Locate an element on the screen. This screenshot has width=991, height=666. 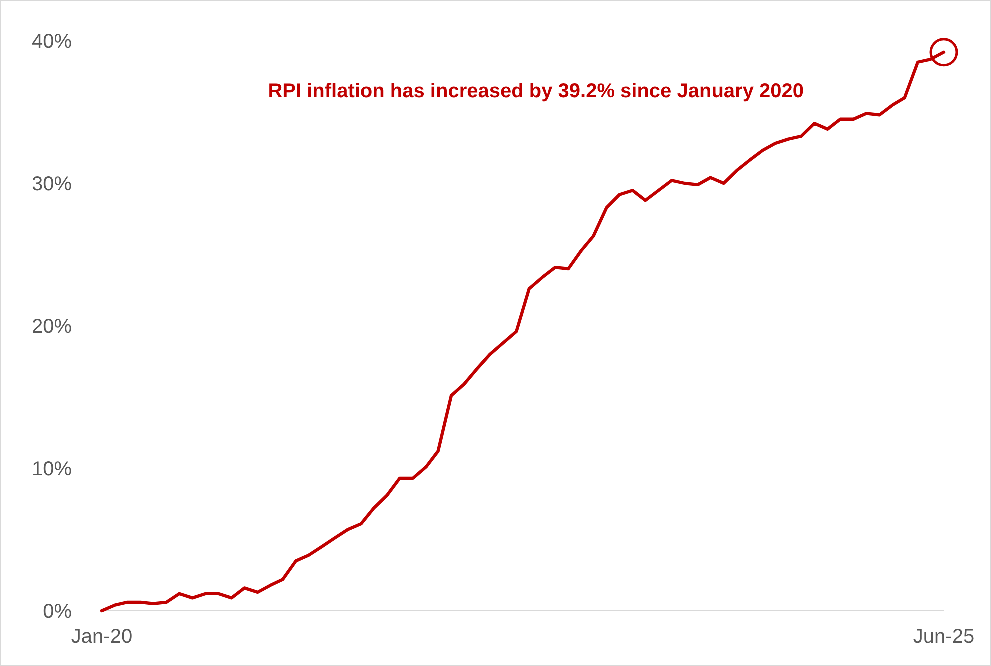
y-tick-label: 20% is located at coordinates (52, 327).